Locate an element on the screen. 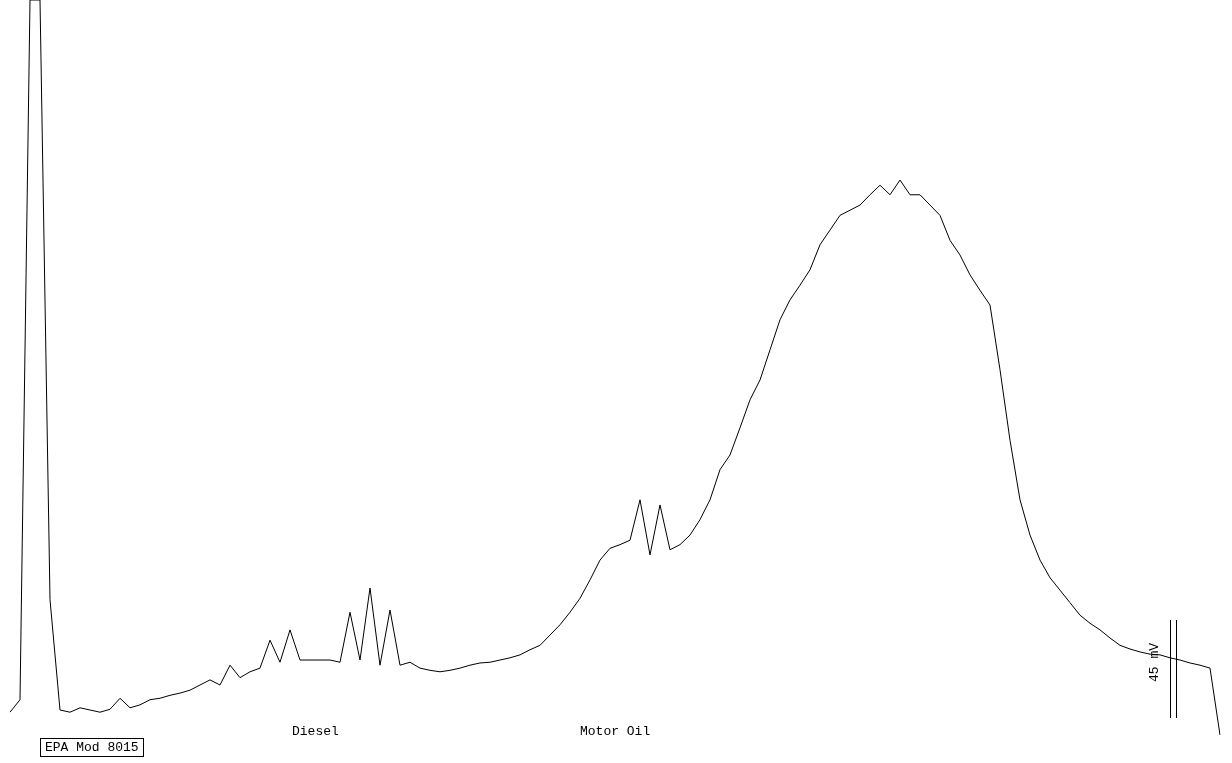 The height and width of the screenshot is (763, 1232). annotation: 45 mV is located at coordinates (1155, 662).